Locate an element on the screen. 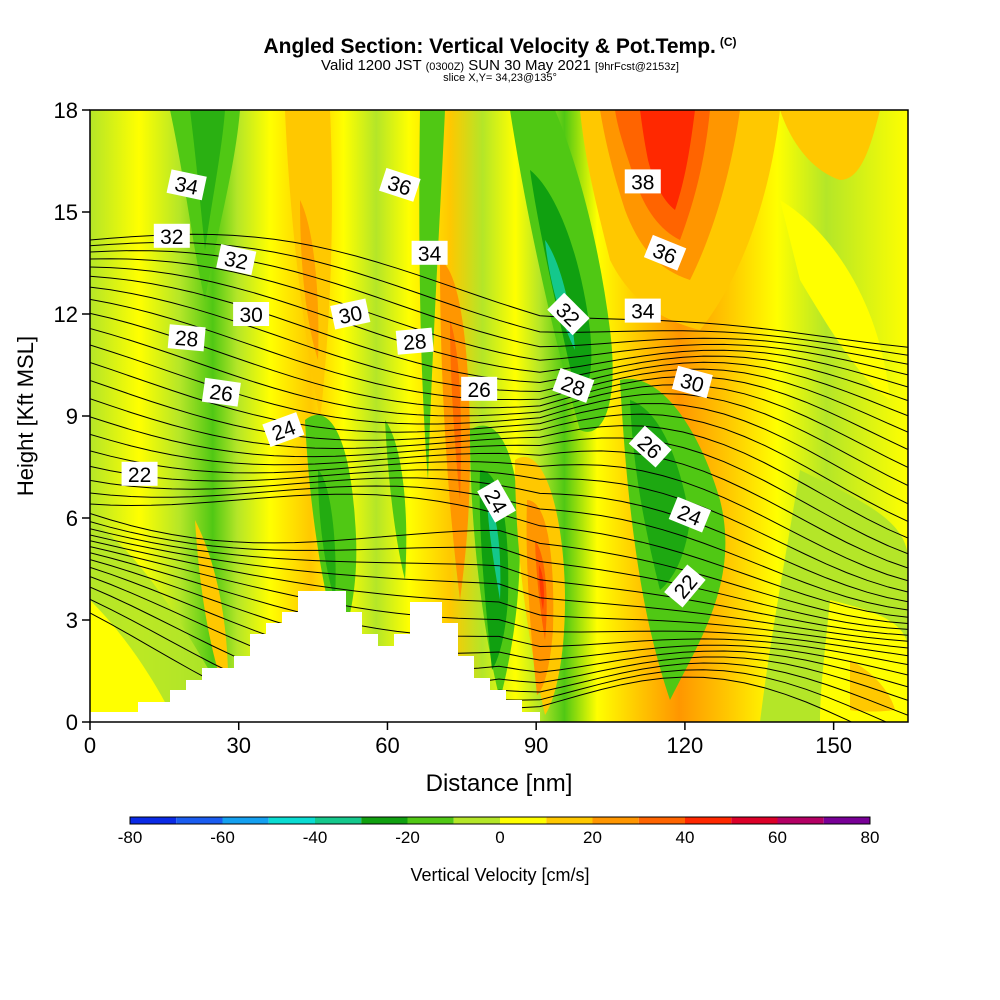 The width and height of the screenshot is (1000, 1000). y-axis: 0 3 6 9 12 15 18 is located at coordinates (72, 416).